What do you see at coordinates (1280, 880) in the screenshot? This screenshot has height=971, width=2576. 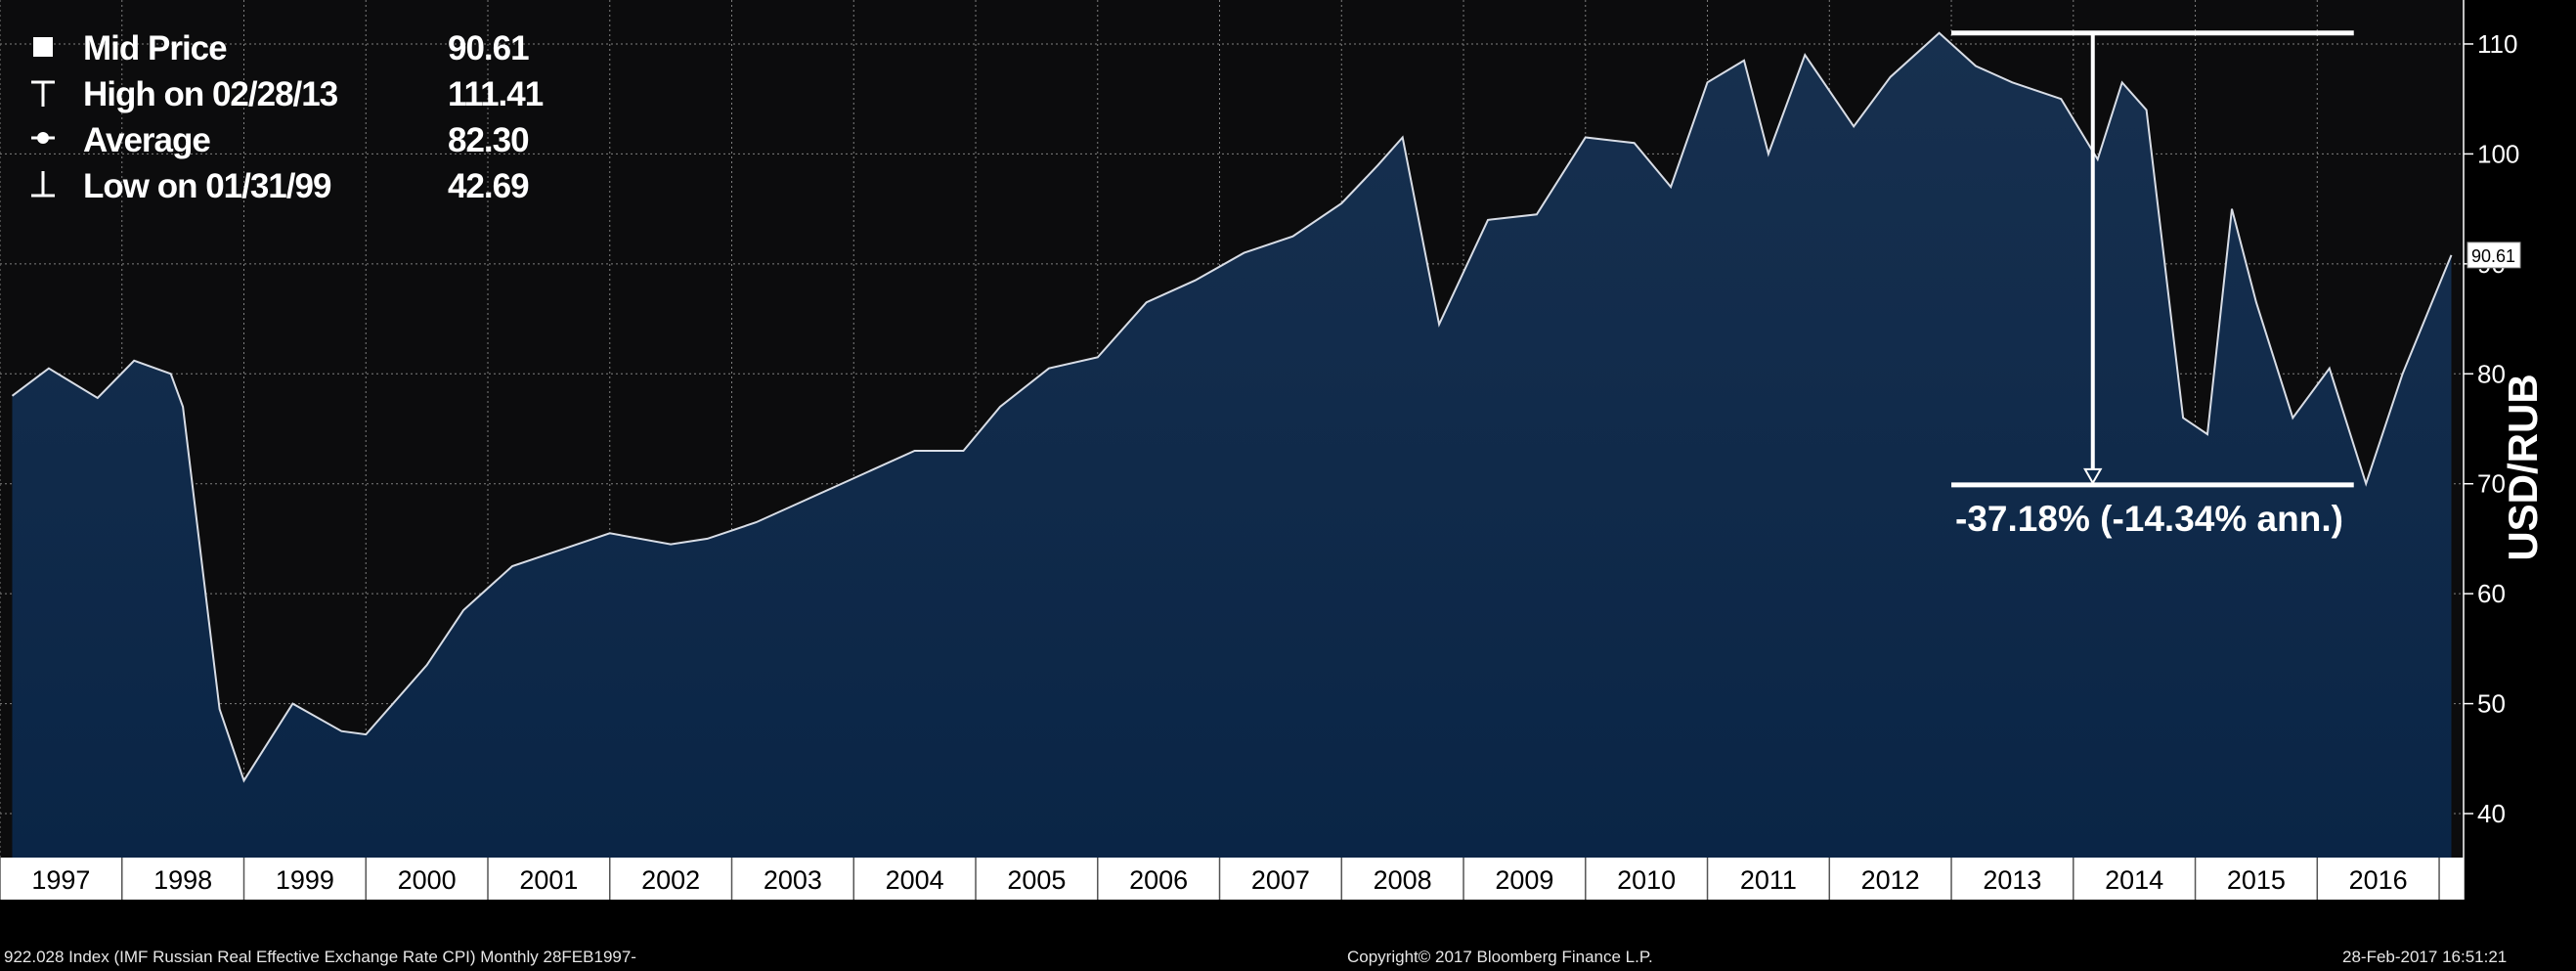 I see `x-tick-label: 2007` at bounding box center [1280, 880].